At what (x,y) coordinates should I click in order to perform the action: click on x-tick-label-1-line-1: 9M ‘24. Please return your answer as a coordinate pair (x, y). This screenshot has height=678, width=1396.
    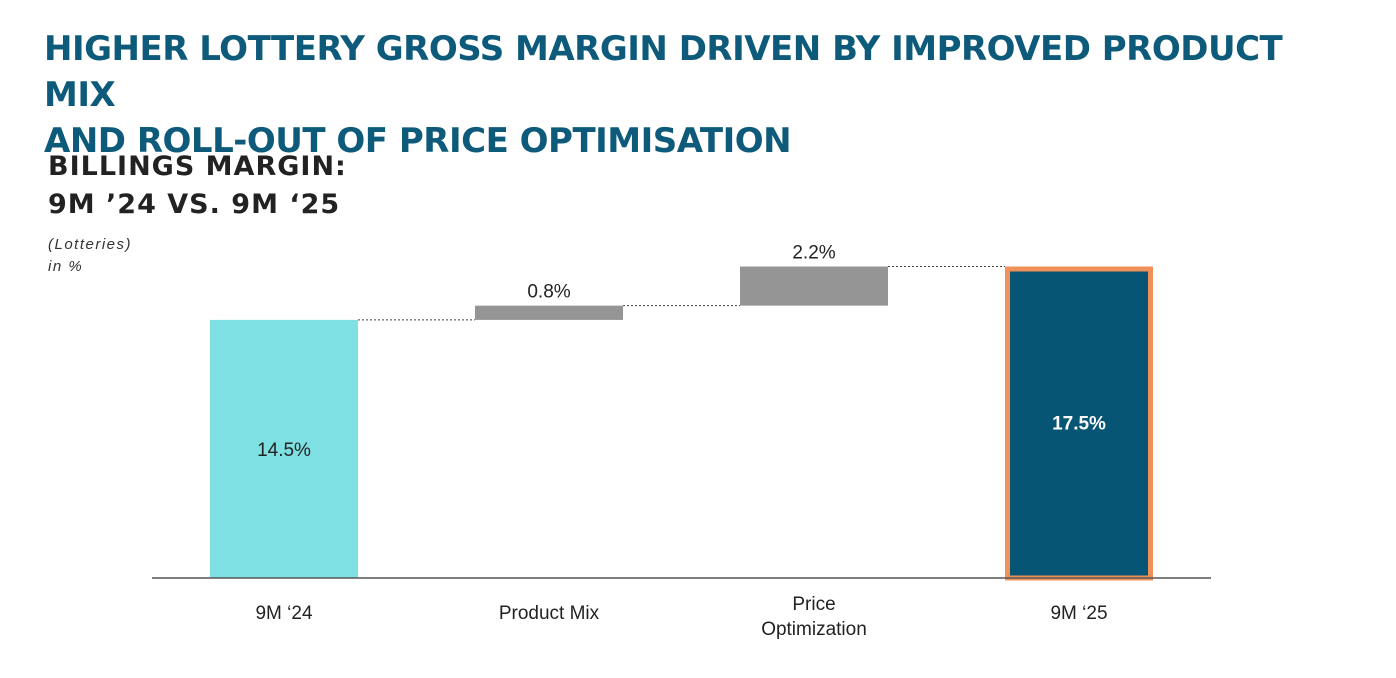
    Looking at the image, I should click on (283, 613).